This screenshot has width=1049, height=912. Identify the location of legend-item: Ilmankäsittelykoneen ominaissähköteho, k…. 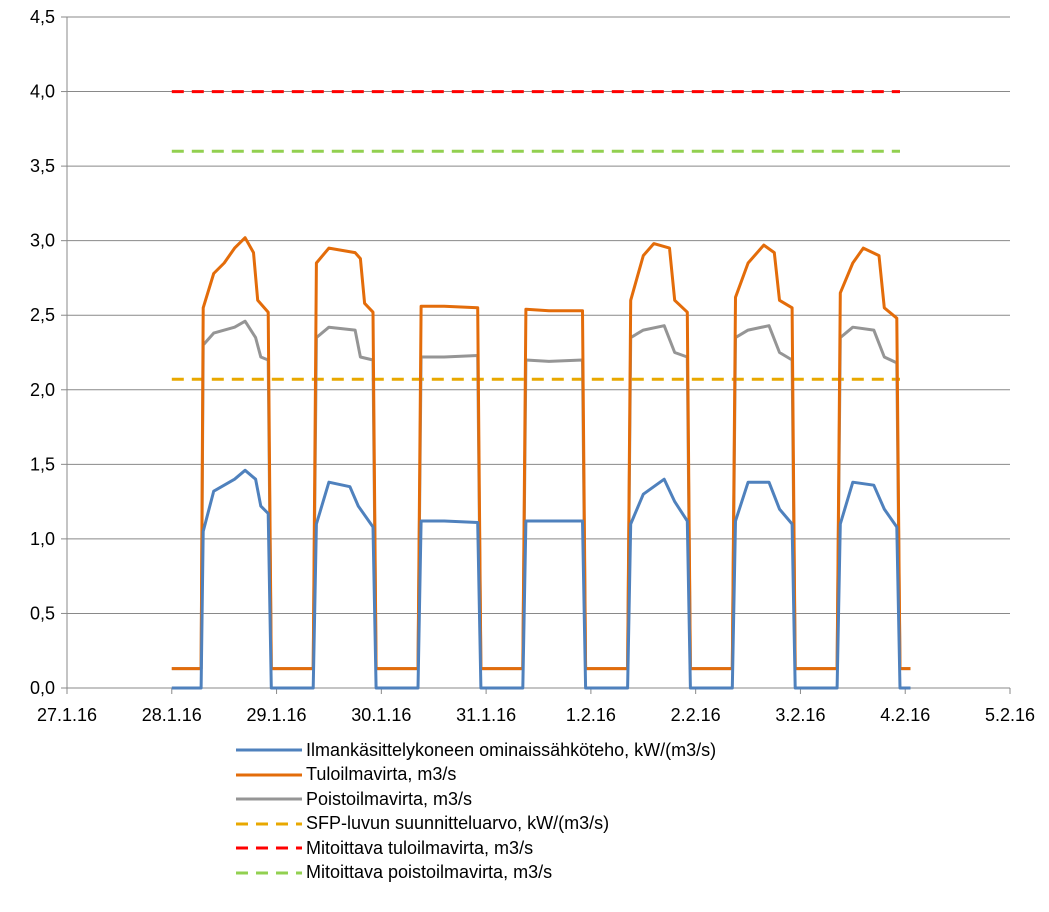
(582, 750).